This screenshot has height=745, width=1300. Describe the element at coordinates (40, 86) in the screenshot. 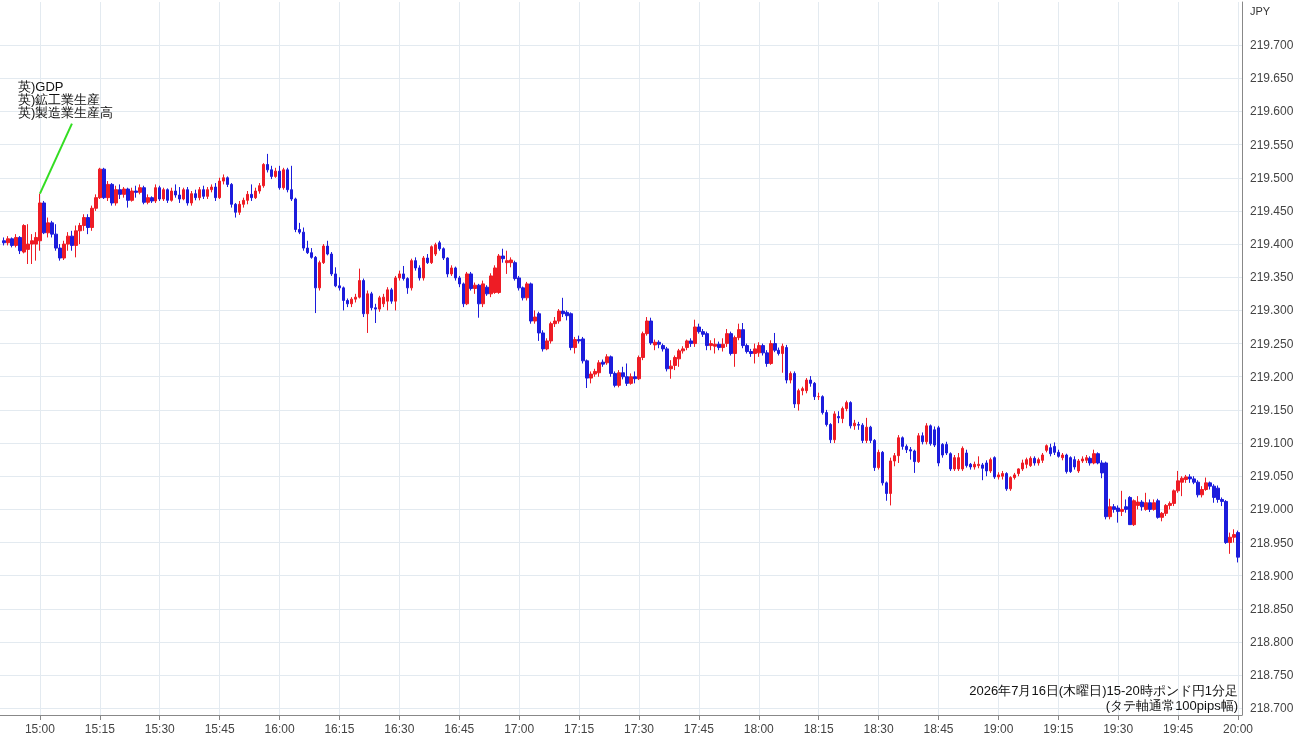

I see `annotation: 英)GDP` at that location.